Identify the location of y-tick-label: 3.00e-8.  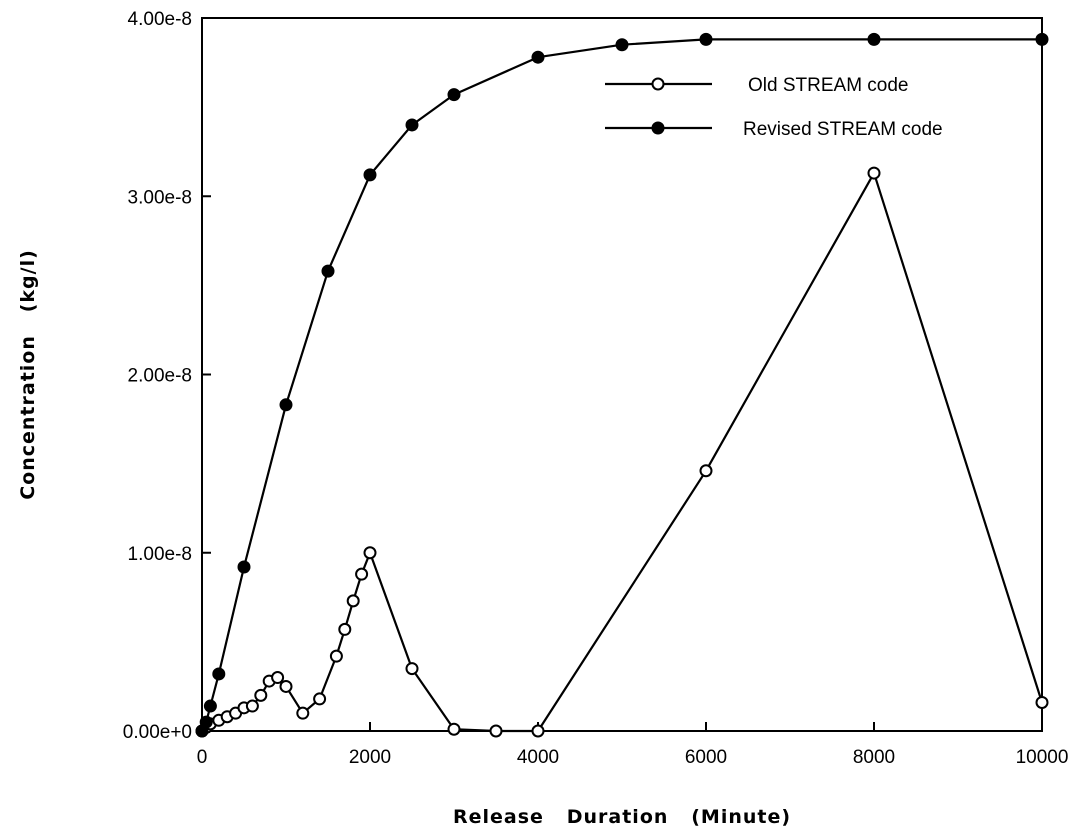
(160, 197).